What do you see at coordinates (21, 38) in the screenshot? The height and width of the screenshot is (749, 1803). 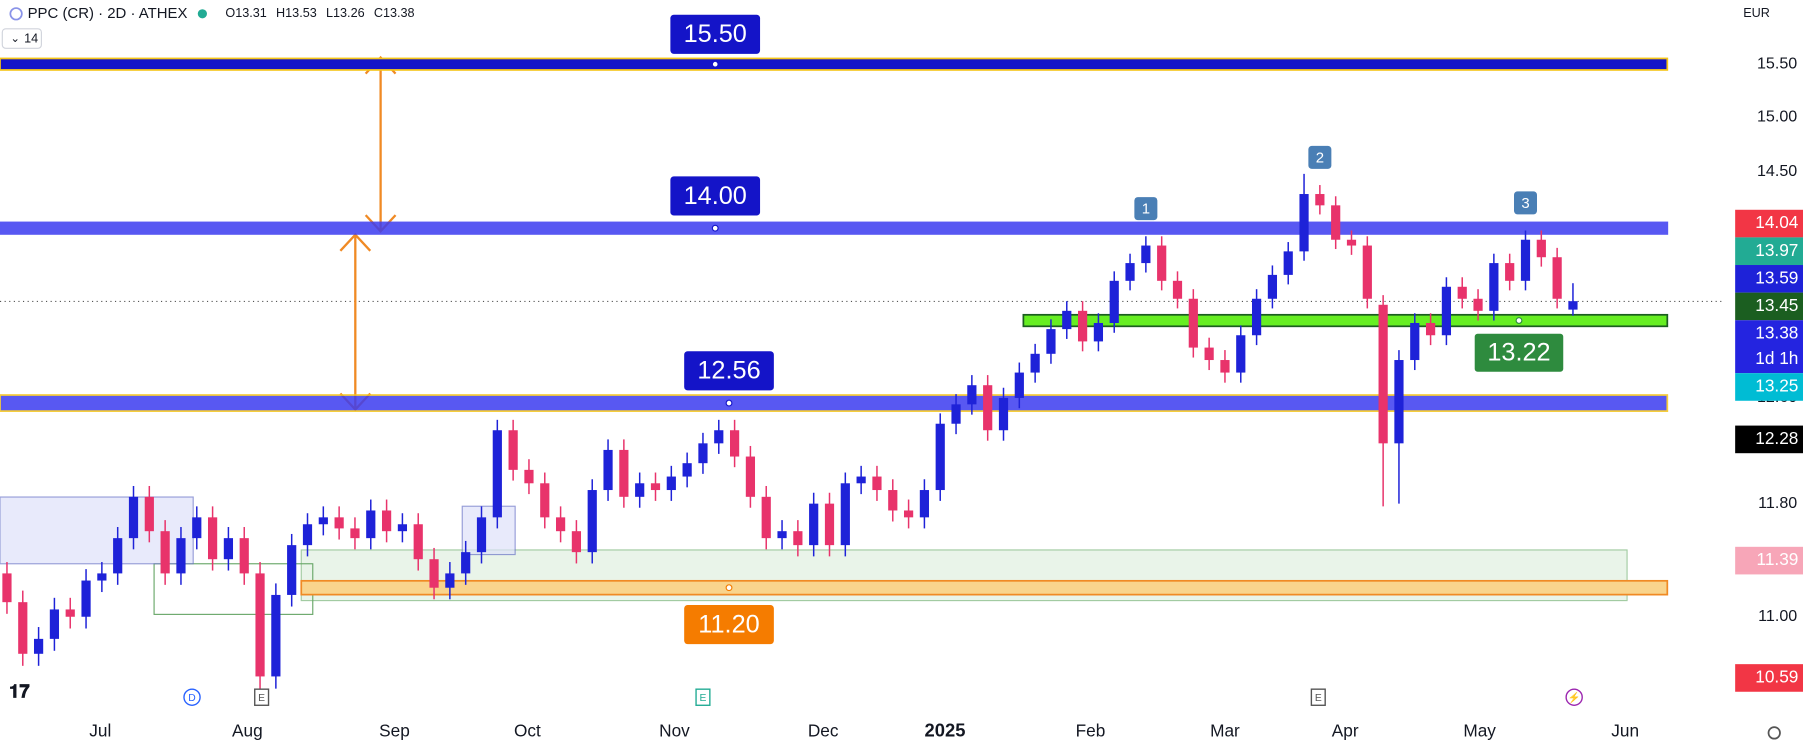 I see `indicators-toggle` at bounding box center [21, 38].